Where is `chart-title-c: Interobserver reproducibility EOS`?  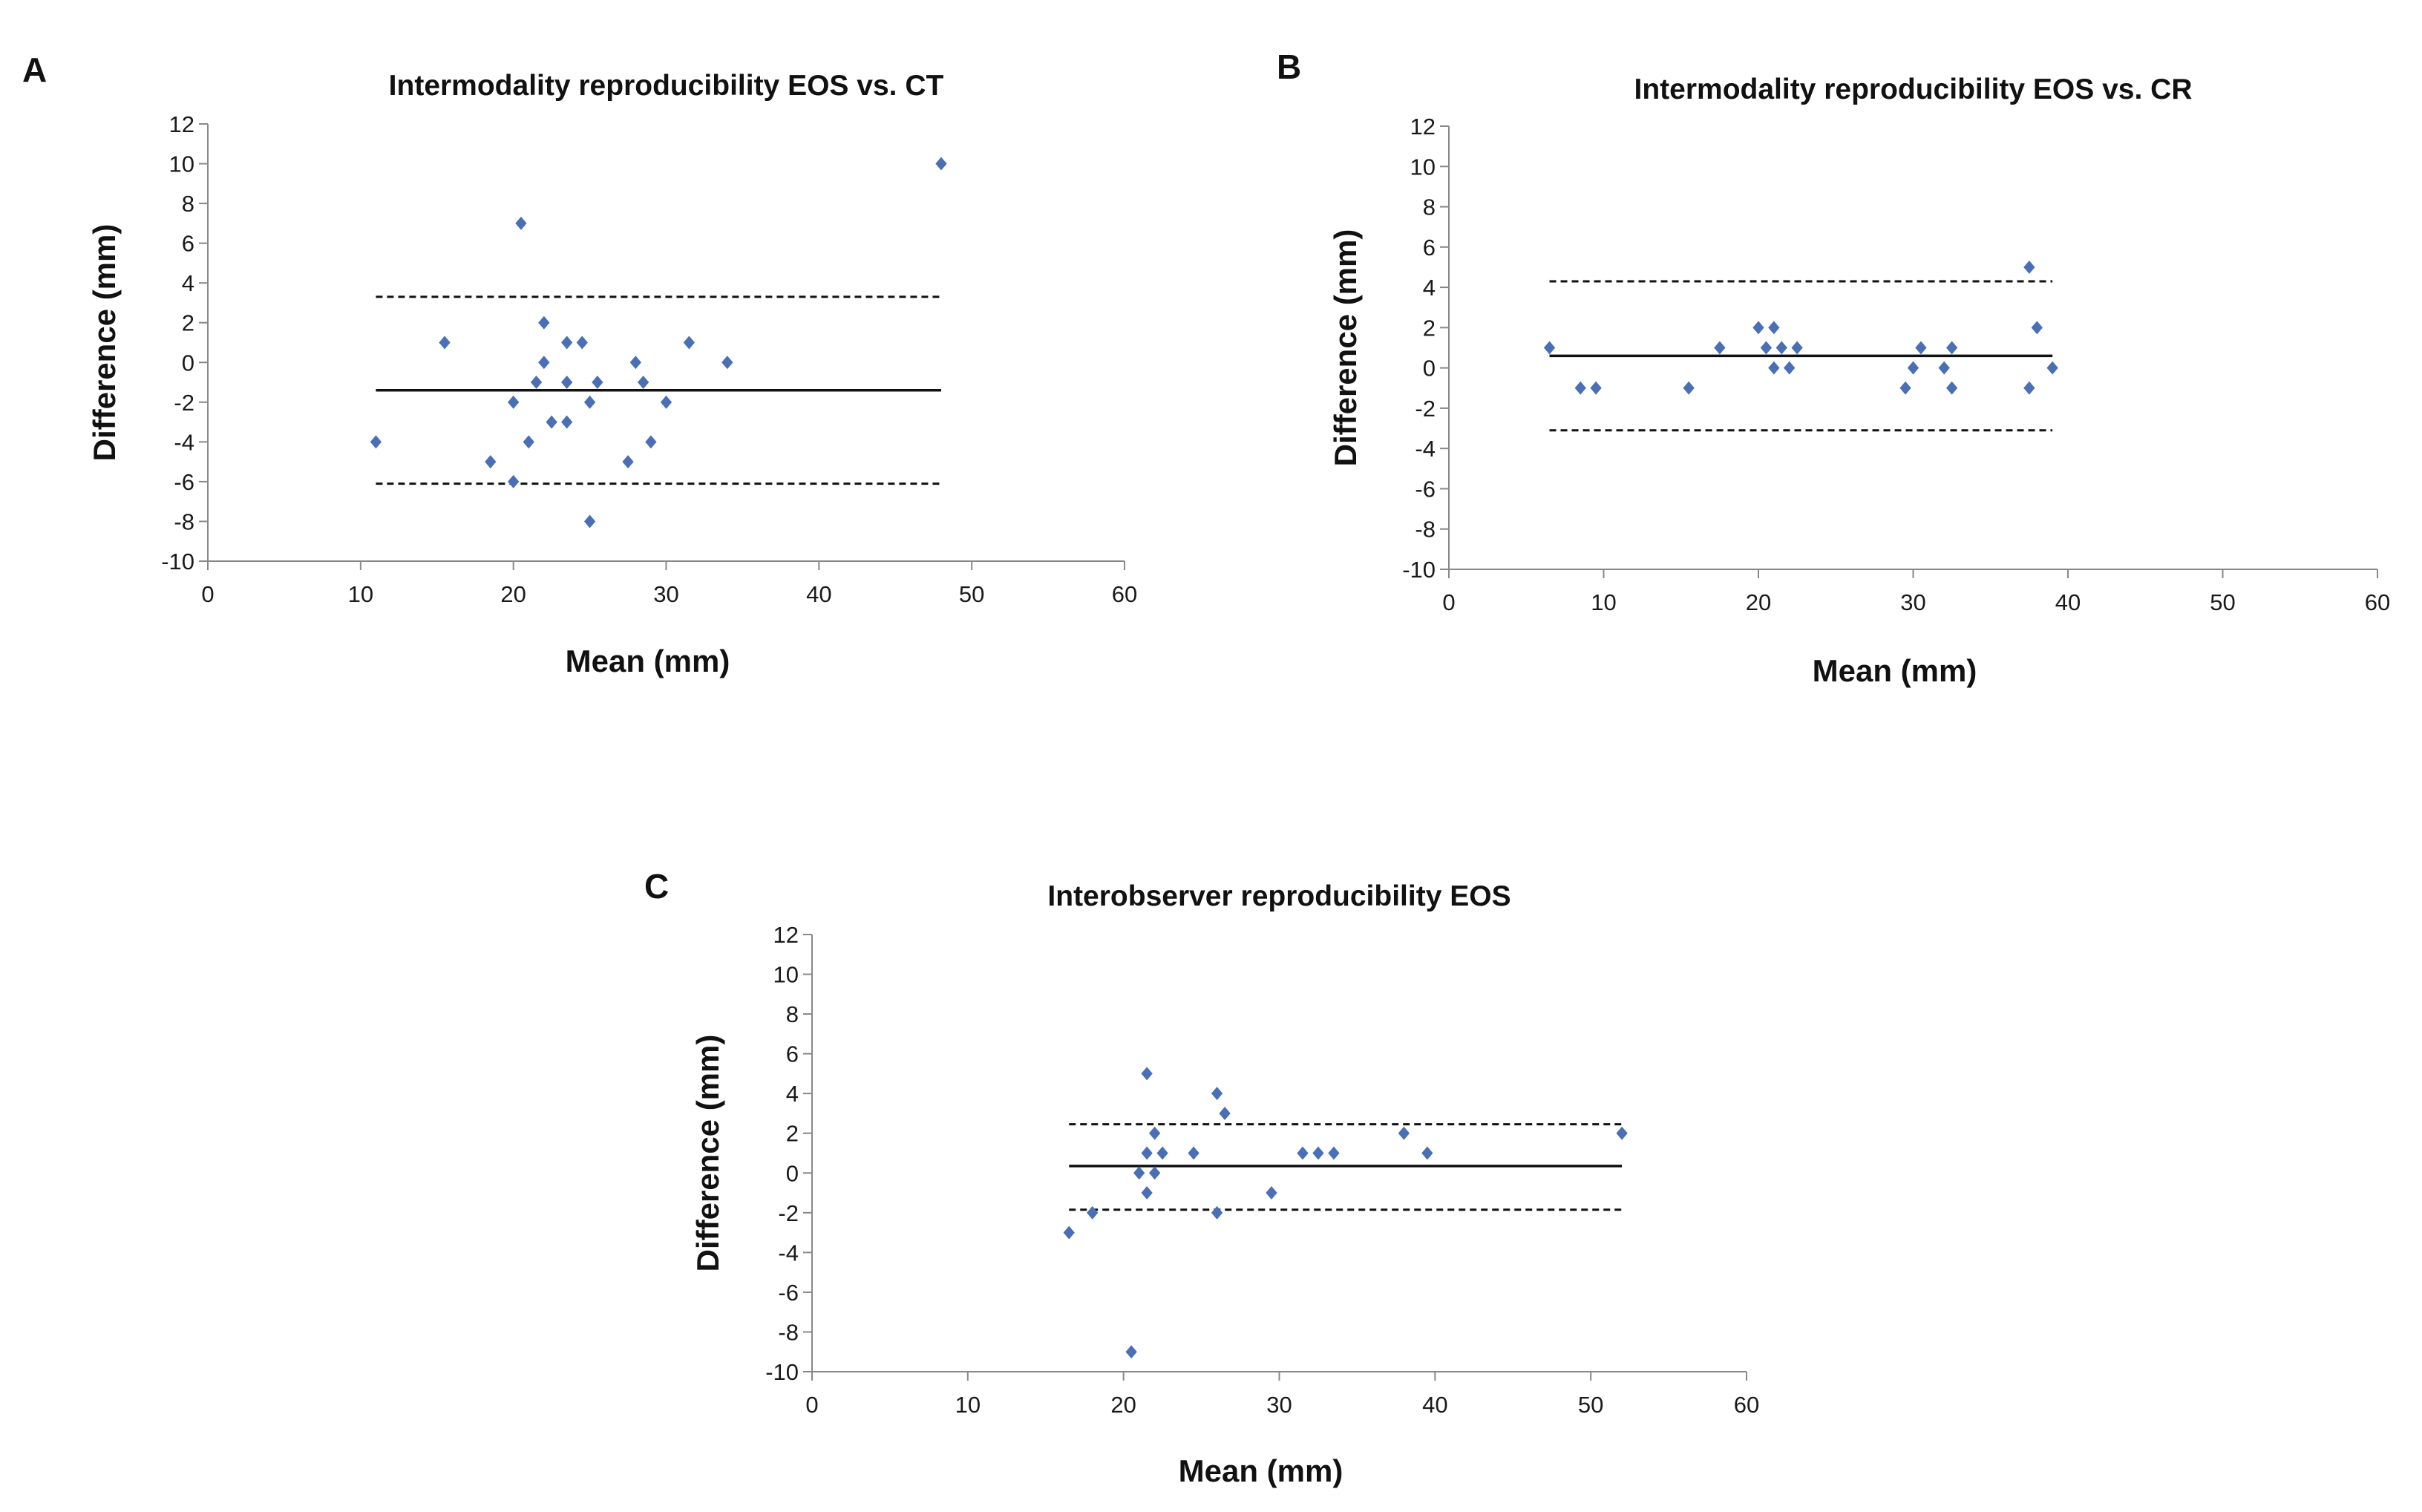
chart-title-c: Interobserver reproducibility EOS is located at coordinates (1279, 896).